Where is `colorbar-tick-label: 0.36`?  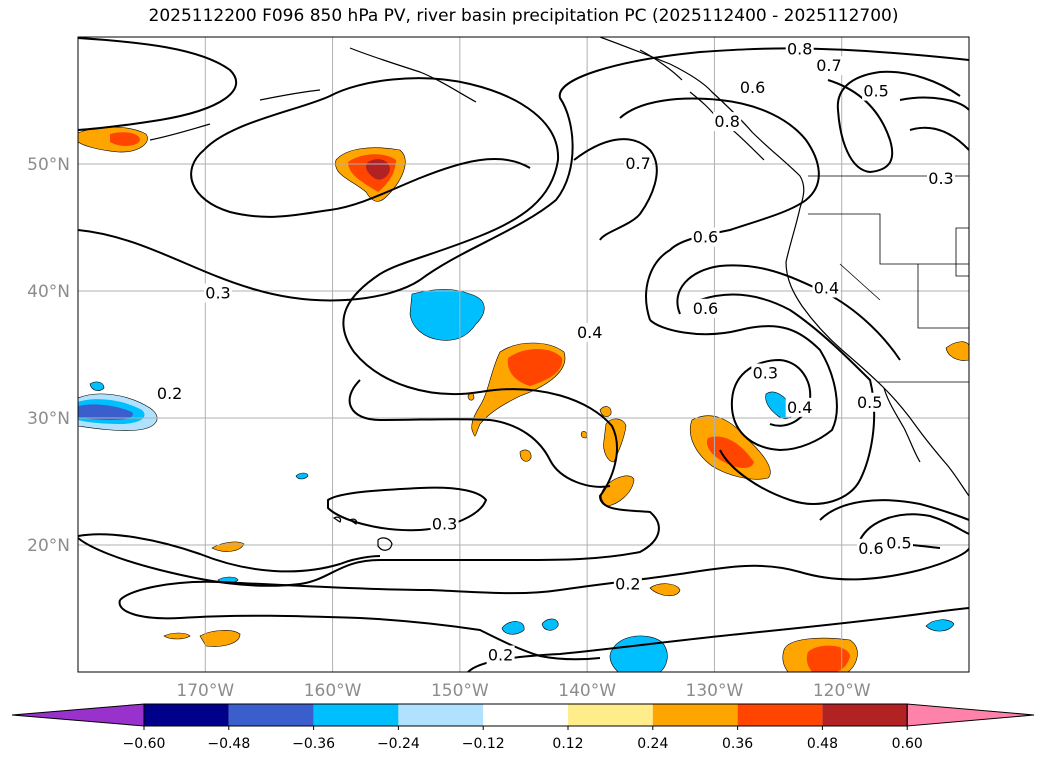
colorbar-tick-label: 0.36 is located at coordinates (737, 744).